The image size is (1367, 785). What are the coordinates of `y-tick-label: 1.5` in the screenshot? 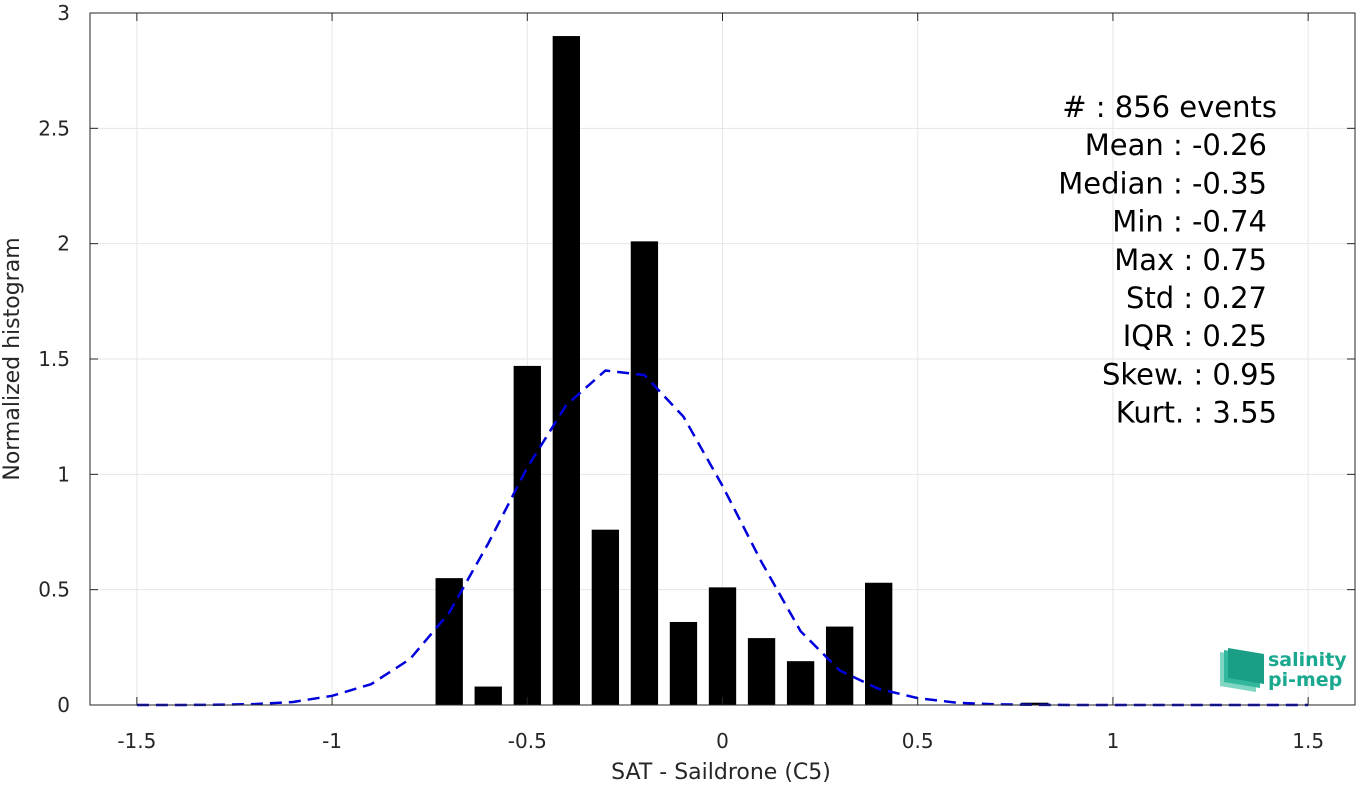 It's located at (54, 359).